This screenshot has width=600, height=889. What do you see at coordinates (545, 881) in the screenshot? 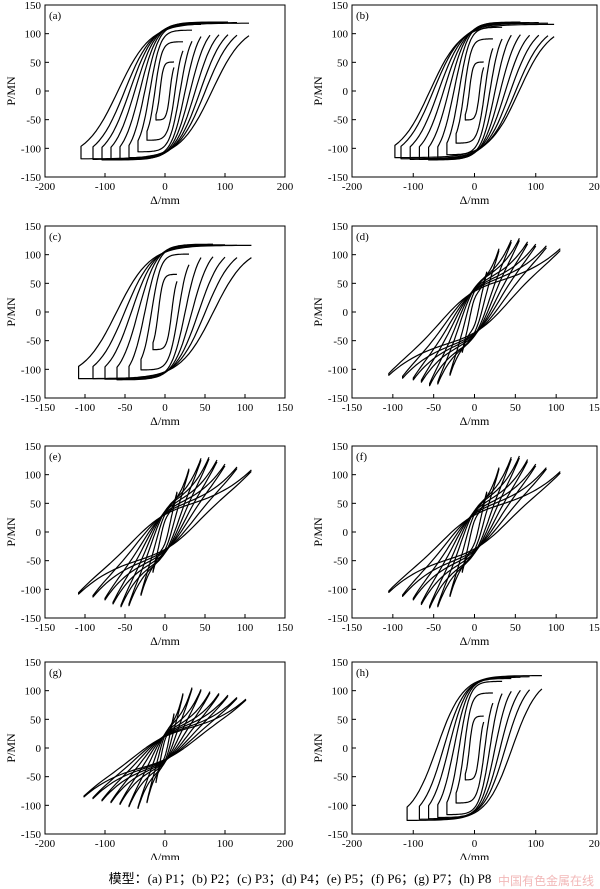
I see `watermark: 中国有色金属在线` at bounding box center [545, 881].